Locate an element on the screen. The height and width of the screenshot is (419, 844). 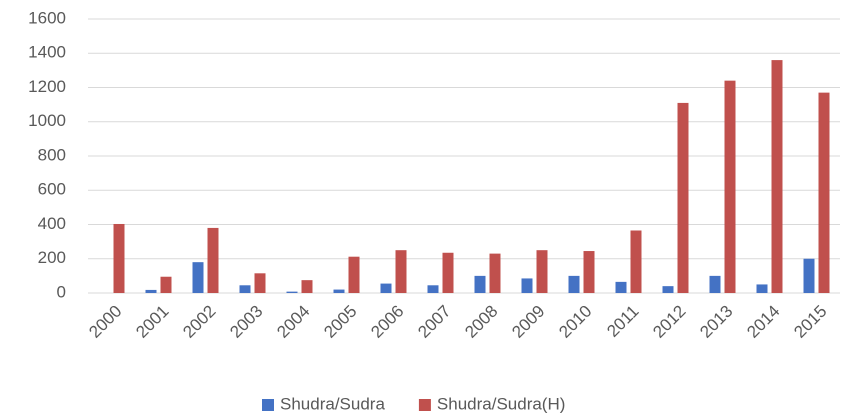
x-tick-label: 2010 is located at coordinates (575, 322).